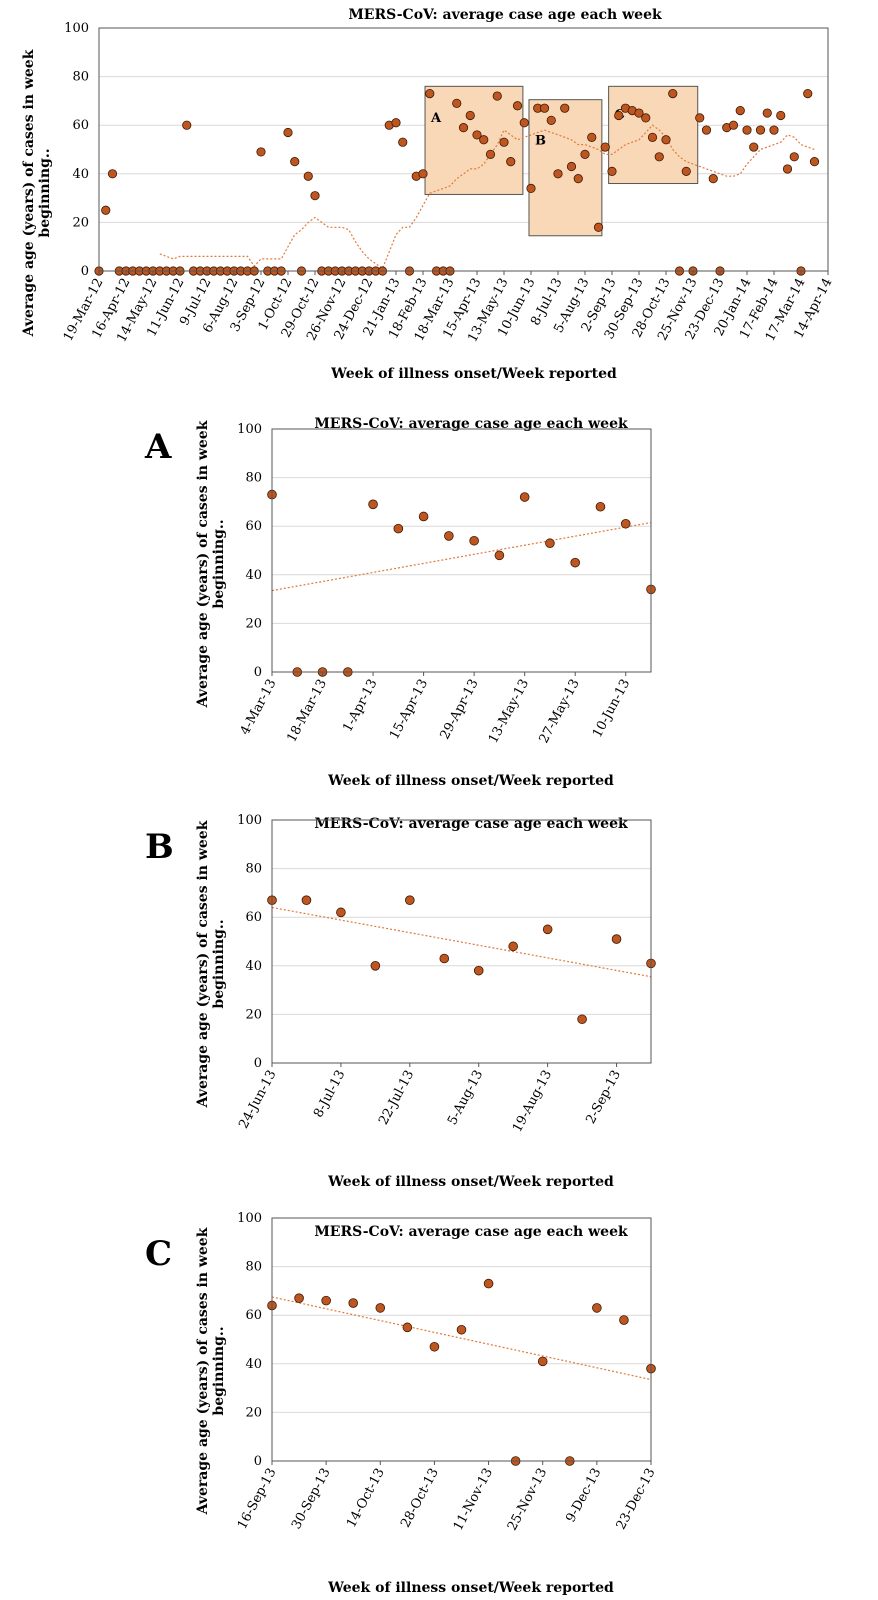  I want to click on main-y-tick: 0, so click(85, 271).